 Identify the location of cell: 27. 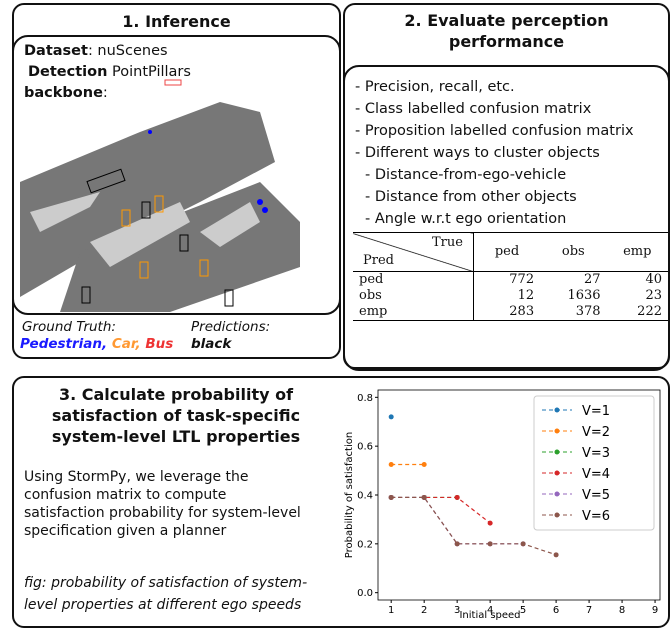
(592, 279).